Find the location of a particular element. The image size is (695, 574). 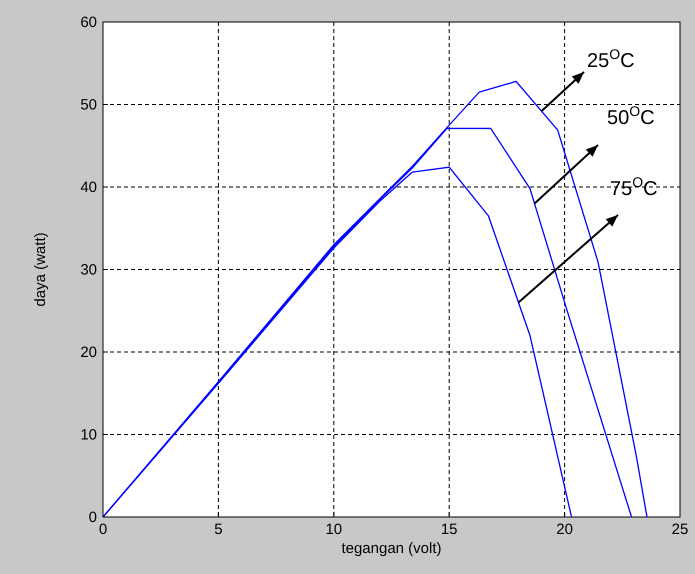

x-tick-label: 0 is located at coordinates (103, 529).